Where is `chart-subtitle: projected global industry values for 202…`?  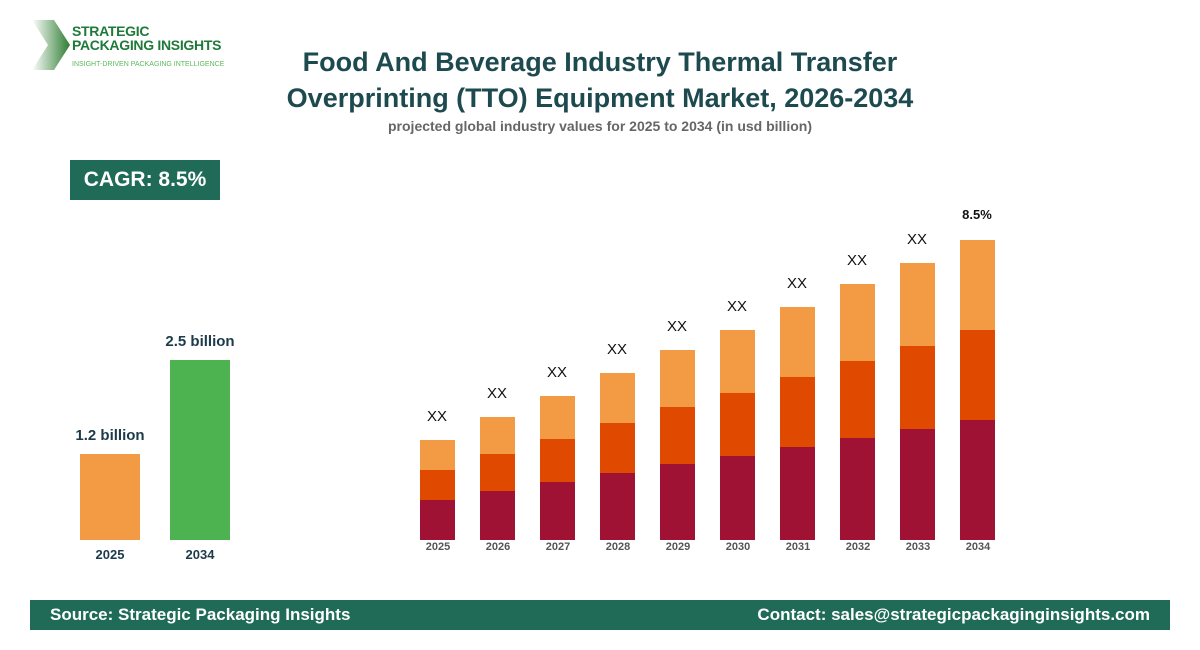 chart-subtitle: projected global industry values for 202… is located at coordinates (600, 126).